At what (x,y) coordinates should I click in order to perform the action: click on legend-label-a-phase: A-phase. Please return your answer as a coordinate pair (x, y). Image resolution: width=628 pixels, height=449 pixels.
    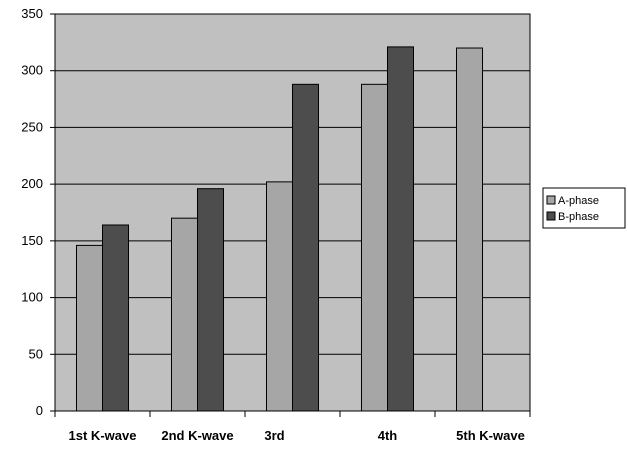
    Looking at the image, I should click on (578, 201).